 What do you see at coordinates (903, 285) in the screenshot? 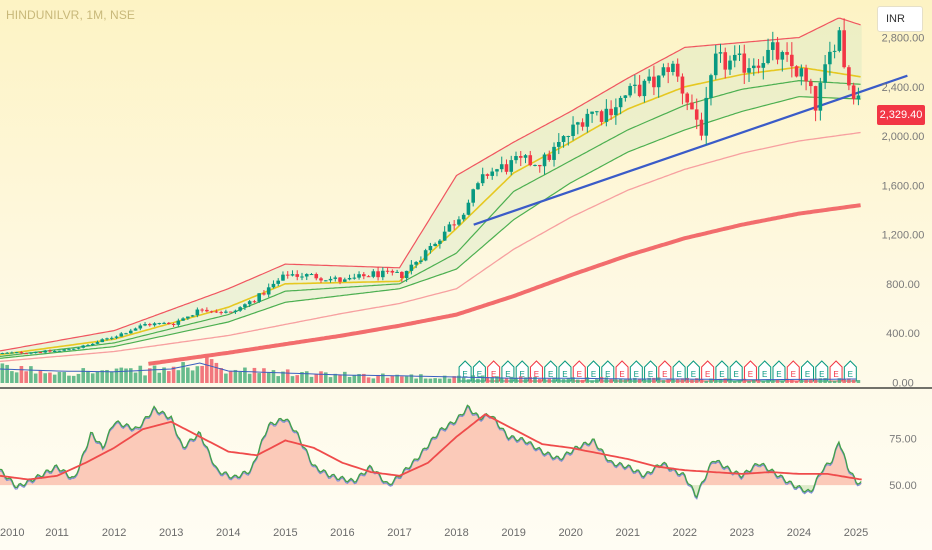
I see `price-tick: 800.00` at bounding box center [903, 285].